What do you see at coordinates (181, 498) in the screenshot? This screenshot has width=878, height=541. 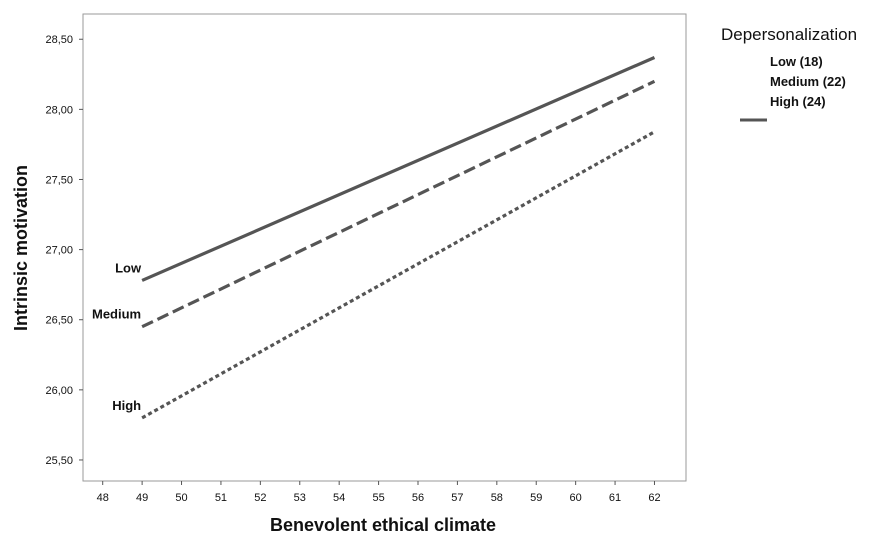 I see `x-tick-label: 50` at bounding box center [181, 498].